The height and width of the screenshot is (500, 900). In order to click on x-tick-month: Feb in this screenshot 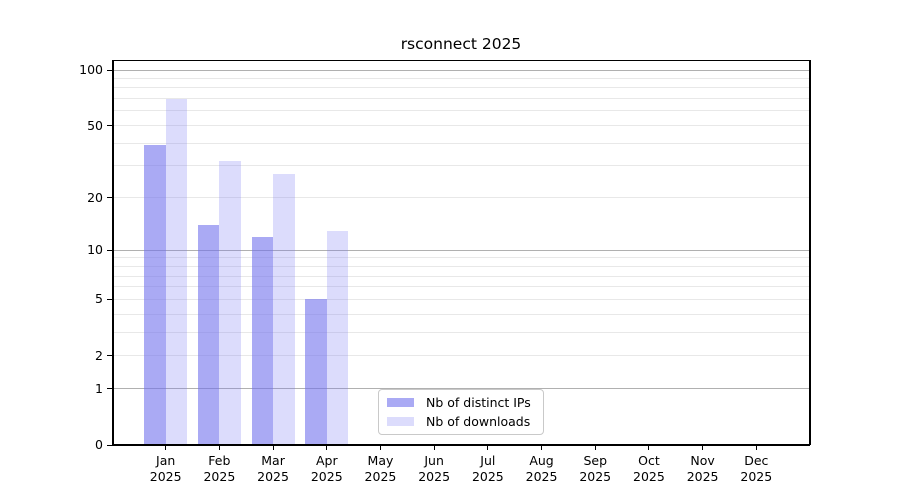, I will do `click(219, 460)`.